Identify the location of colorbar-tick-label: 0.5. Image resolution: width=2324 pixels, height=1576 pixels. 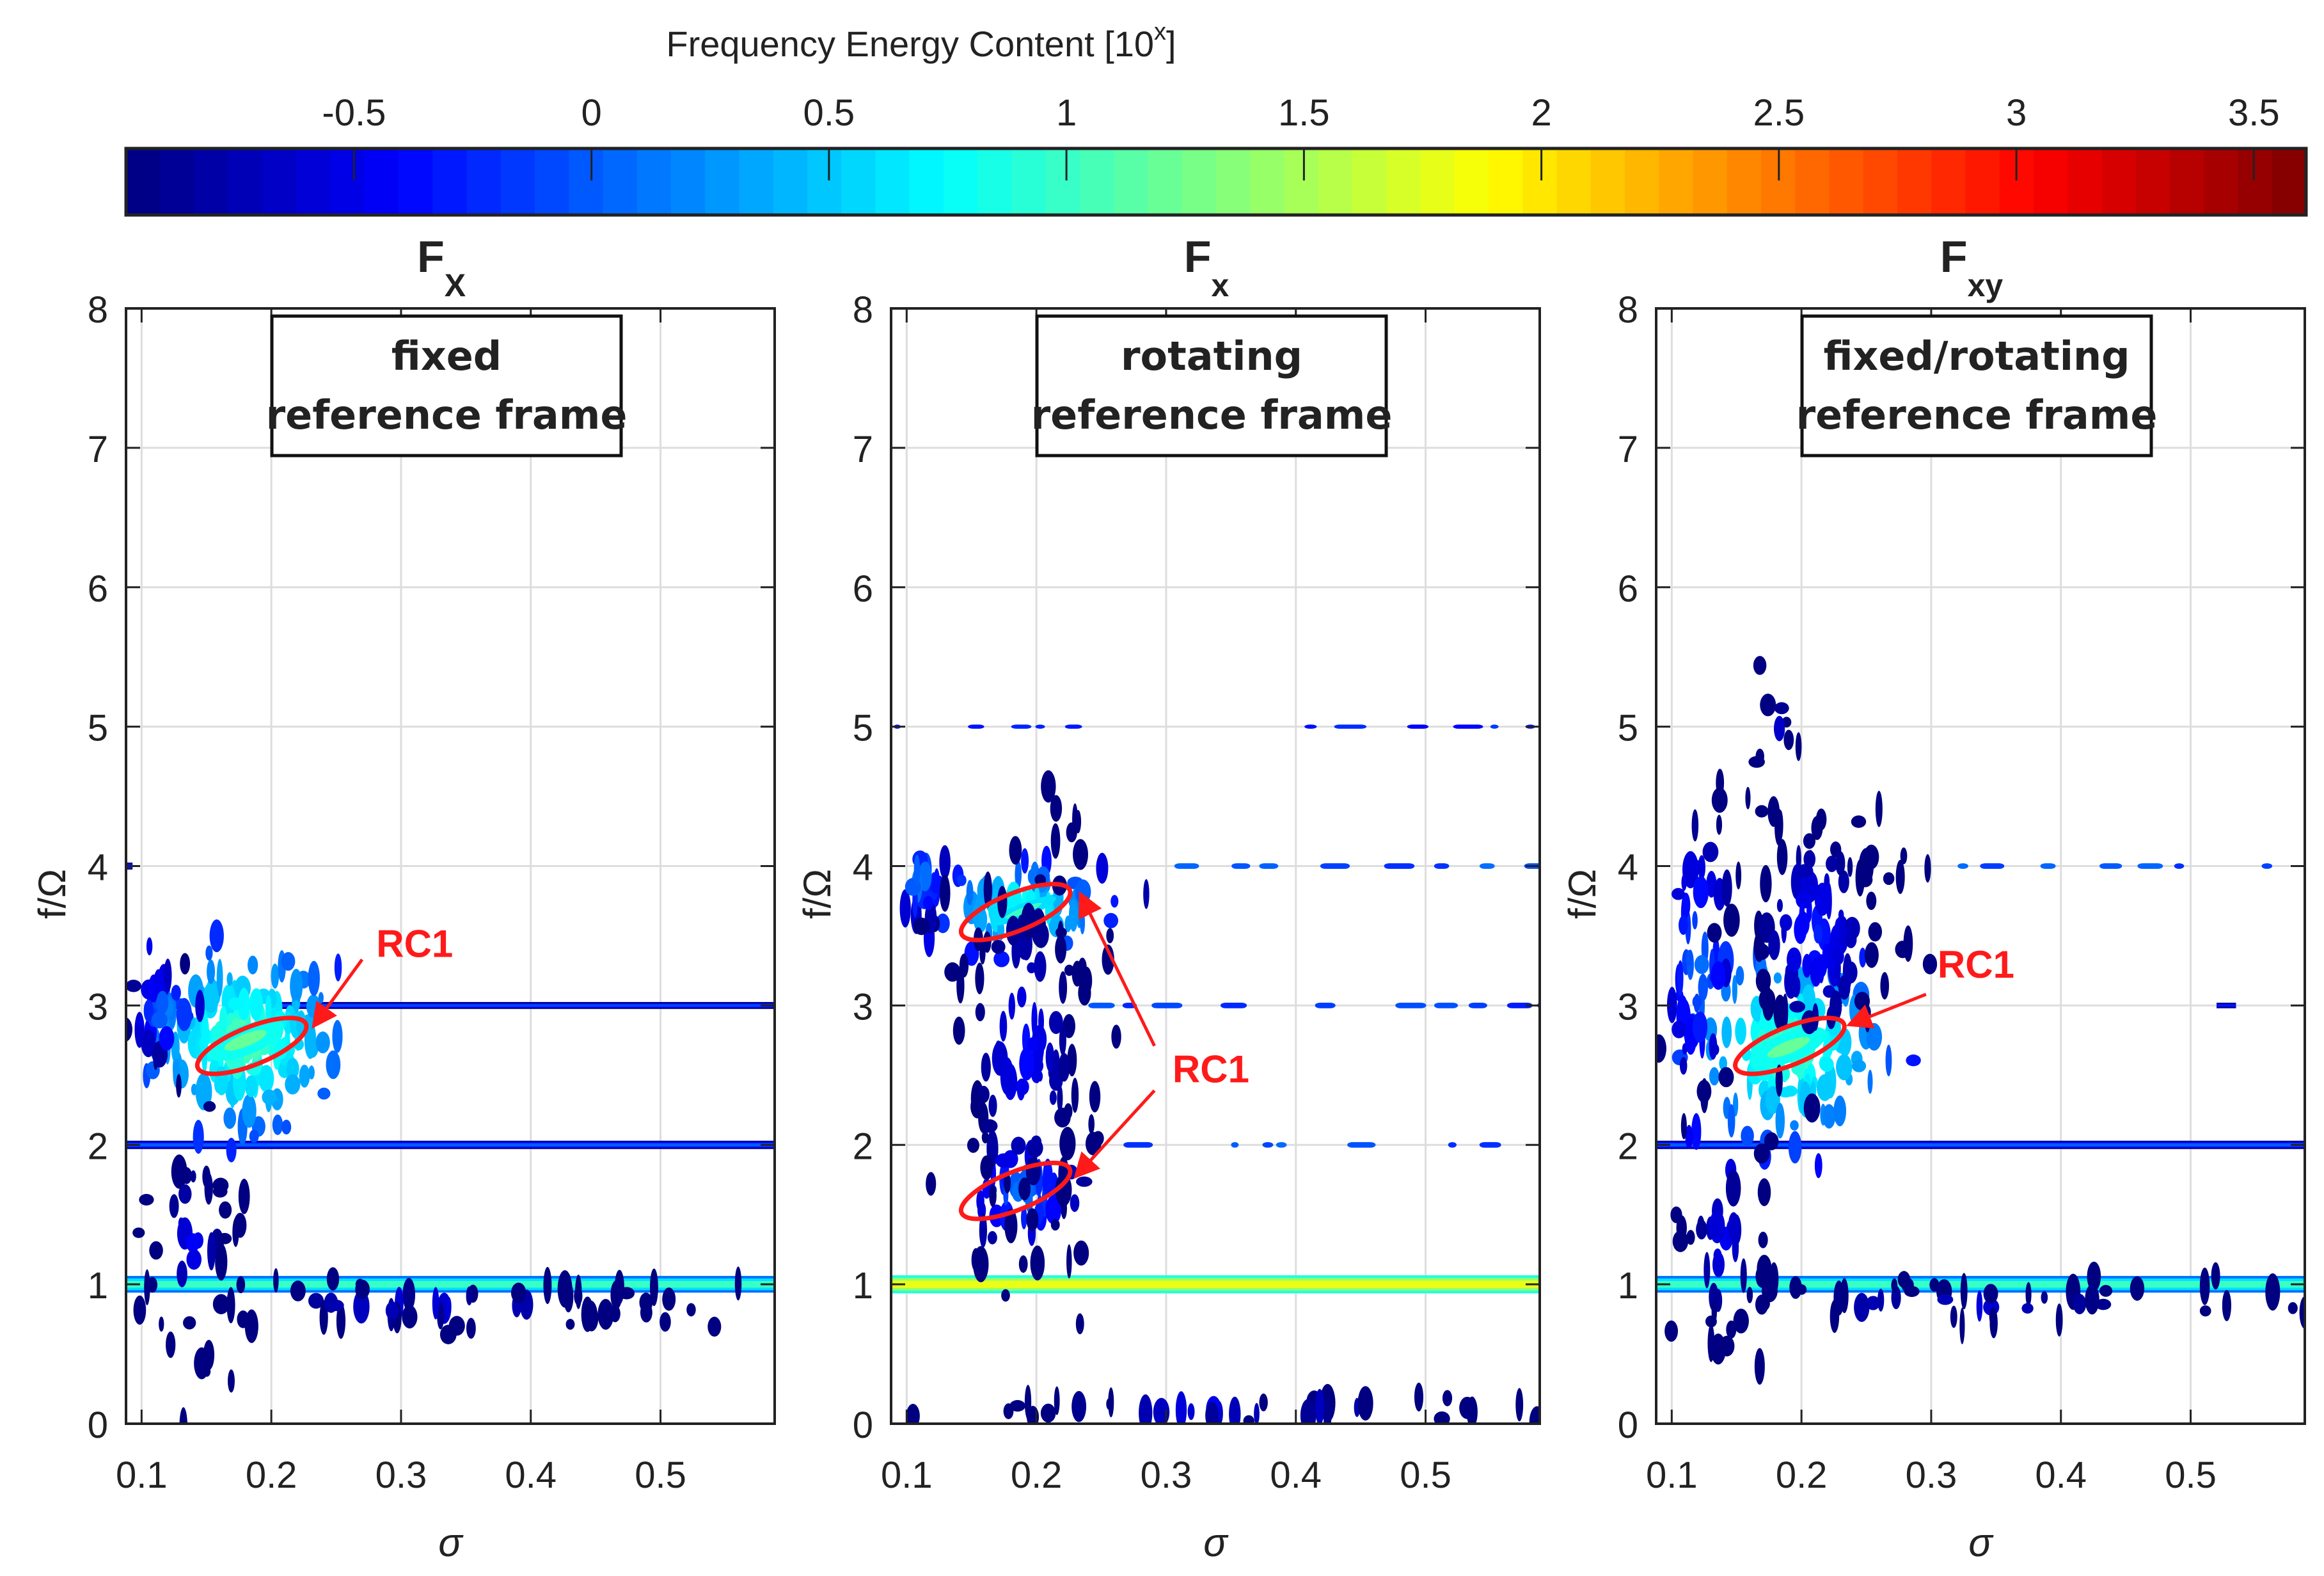
(829, 113).